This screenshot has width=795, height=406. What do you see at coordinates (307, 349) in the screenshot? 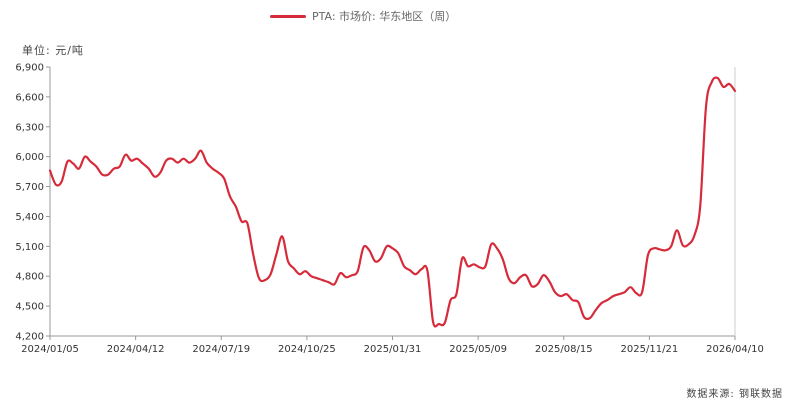
I see `x-tick-label: 2024/10/25` at bounding box center [307, 349].